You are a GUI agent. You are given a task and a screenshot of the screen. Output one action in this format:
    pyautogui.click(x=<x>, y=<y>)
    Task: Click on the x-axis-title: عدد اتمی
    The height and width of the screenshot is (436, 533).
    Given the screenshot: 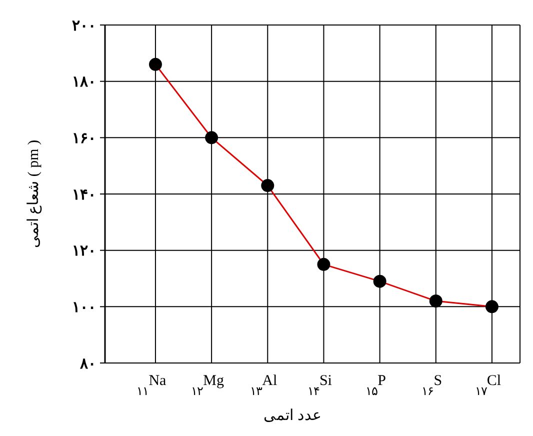 What is the action you would take?
    pyautogui.click(x=293, y=416)
    